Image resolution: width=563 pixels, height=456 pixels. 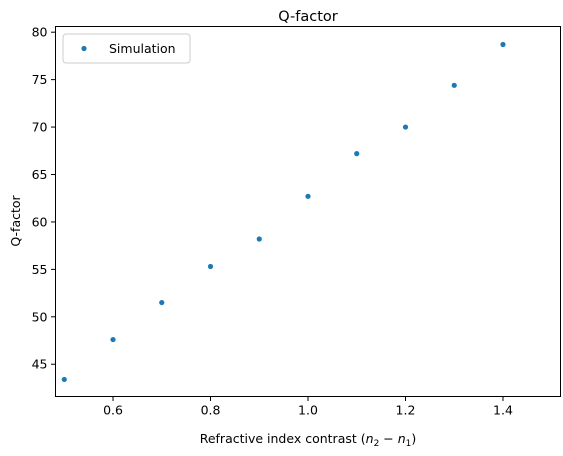 I want to click on y-tick-label: 55, so click(x=40, y=269).